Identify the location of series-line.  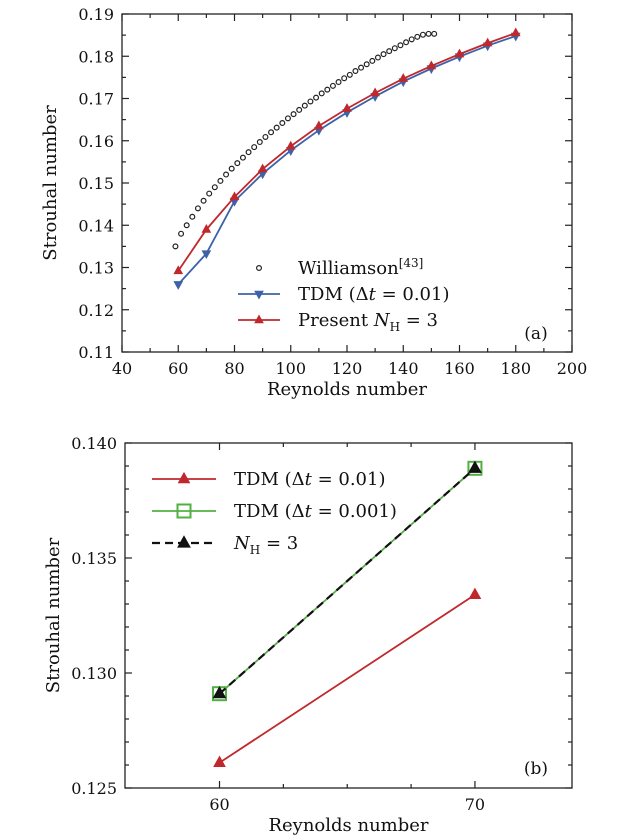
(347, 581).